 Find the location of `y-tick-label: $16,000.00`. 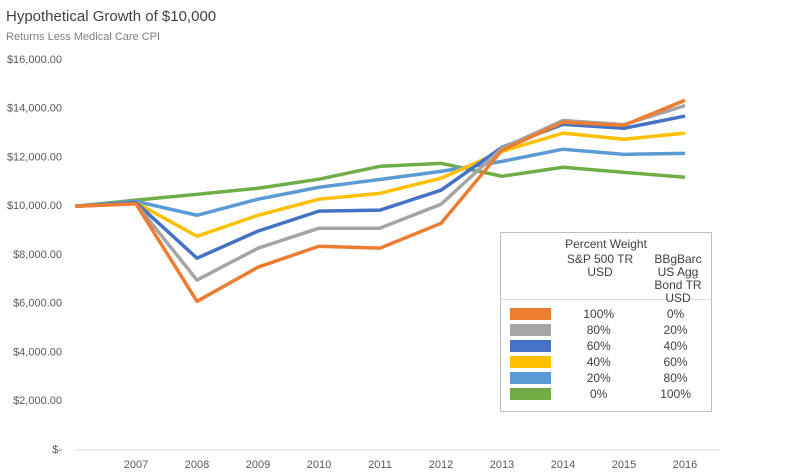

y-tick-label: $16,000.00 is located at coordinates (34, 60).